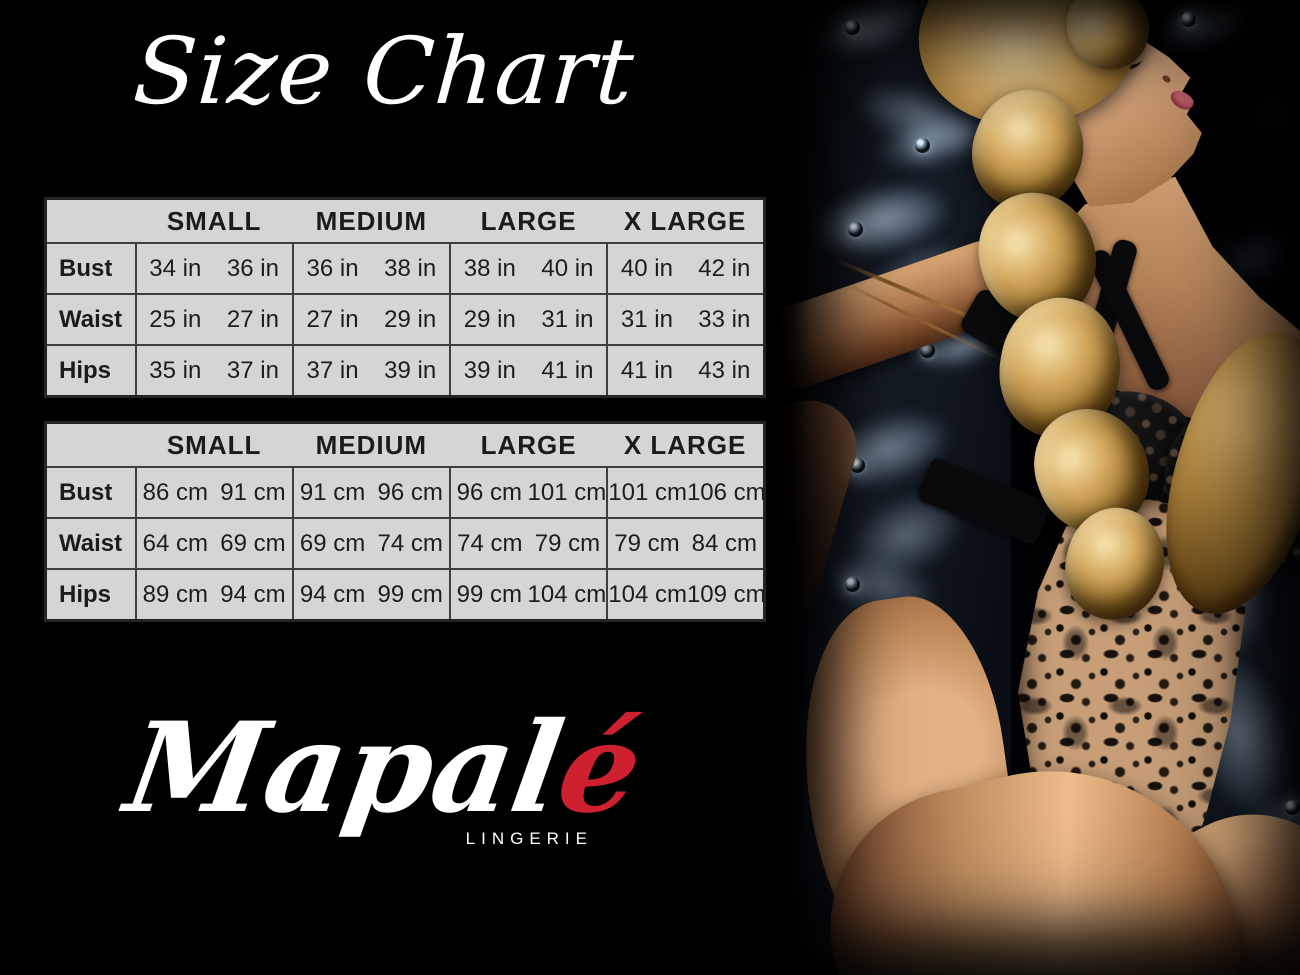 This screenshot has width=1300, height=975. What do you see at coordinates (528, 371) in the screenshot?
I see `size-cell: 39 in 41 in` at bounding box center [528, 371].